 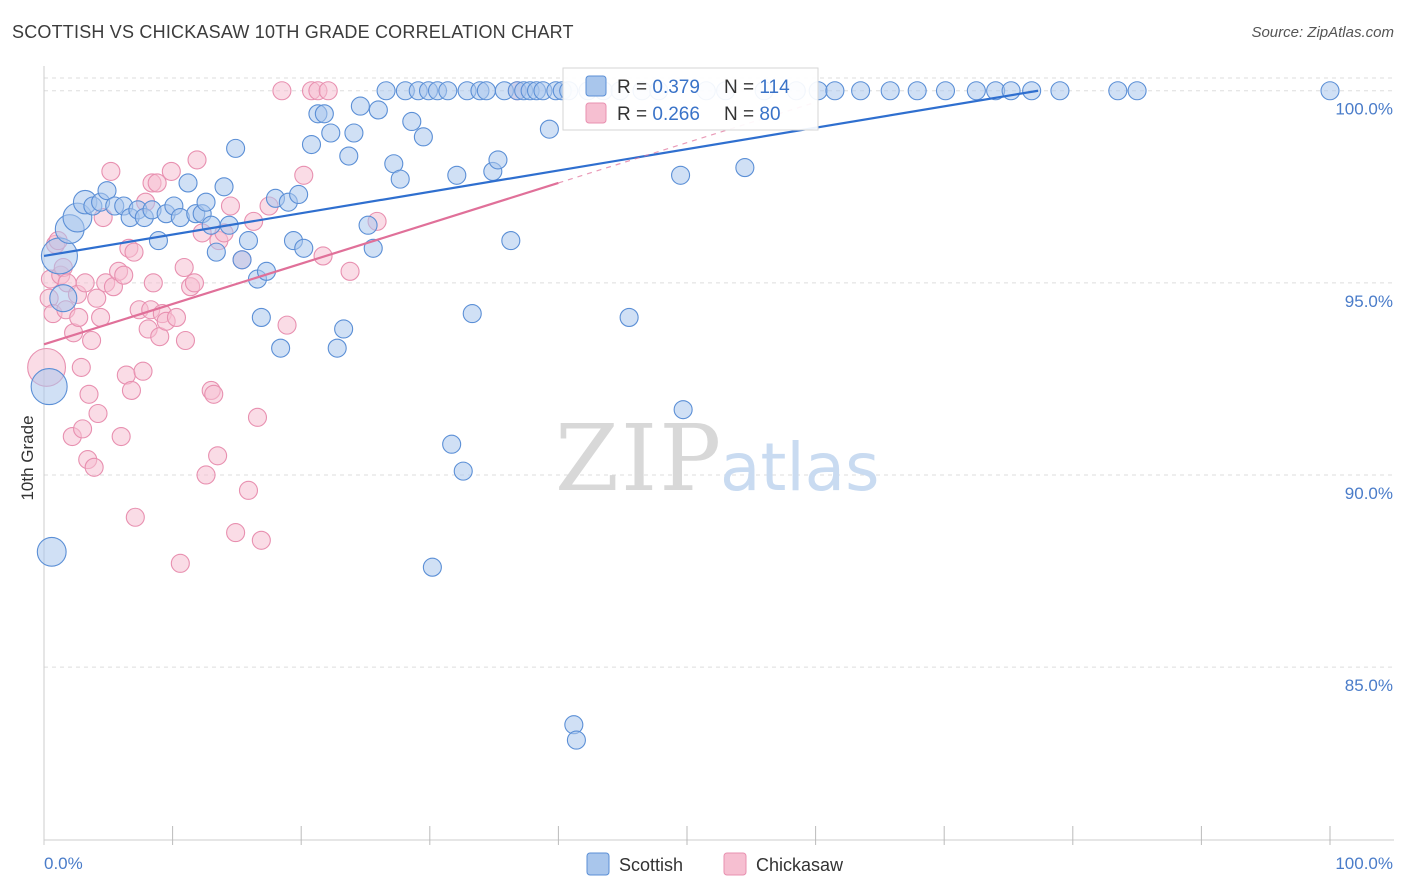 What do you see at coordinates (1322, 32) in the screenshot?
I see `source-label: Source: ZipAtlas.com` at bounding box center [1322, 32].